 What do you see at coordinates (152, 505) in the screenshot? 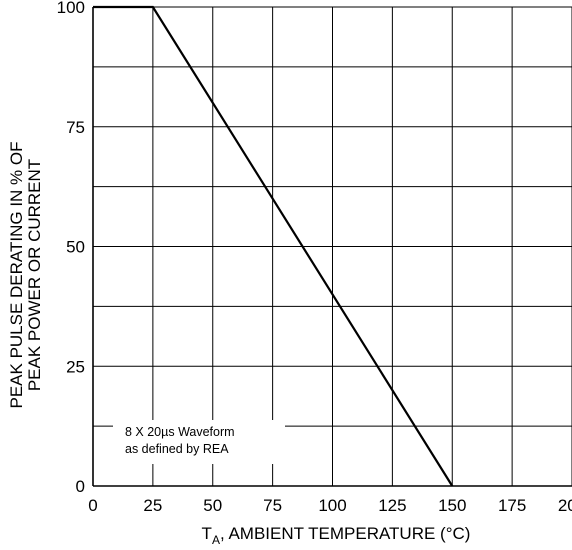
I see `x-tick-label-25: 25` at bounding box center [152, 505].